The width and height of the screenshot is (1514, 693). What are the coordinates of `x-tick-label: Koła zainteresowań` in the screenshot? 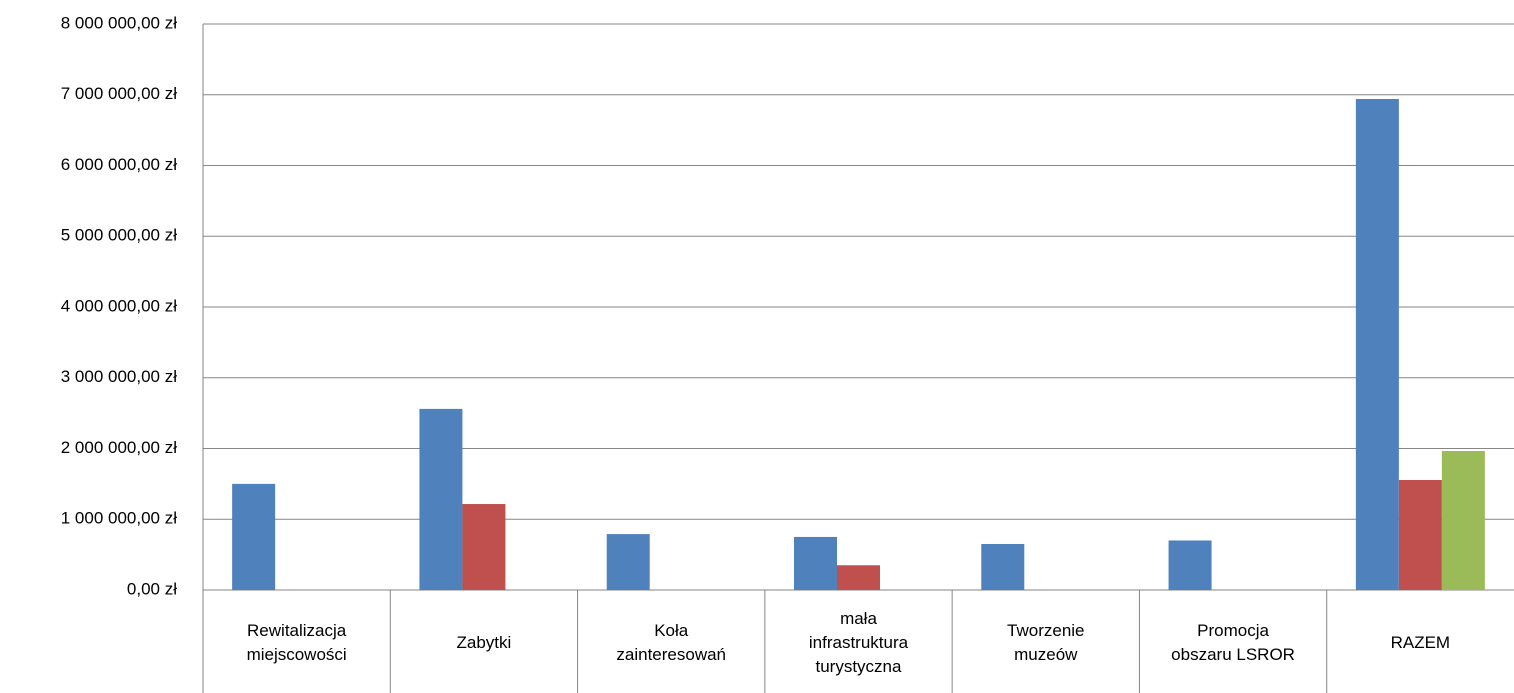 It's located at (671, 642).